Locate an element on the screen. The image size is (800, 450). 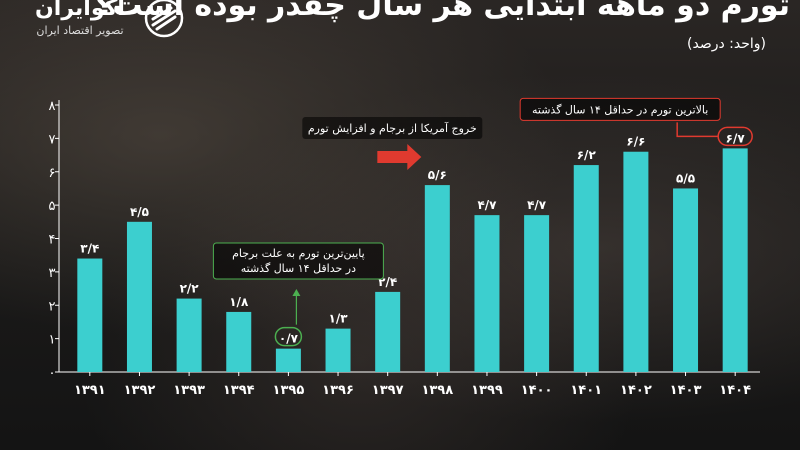
value-label: ۵/۵ is located at coordinates (685, 178).